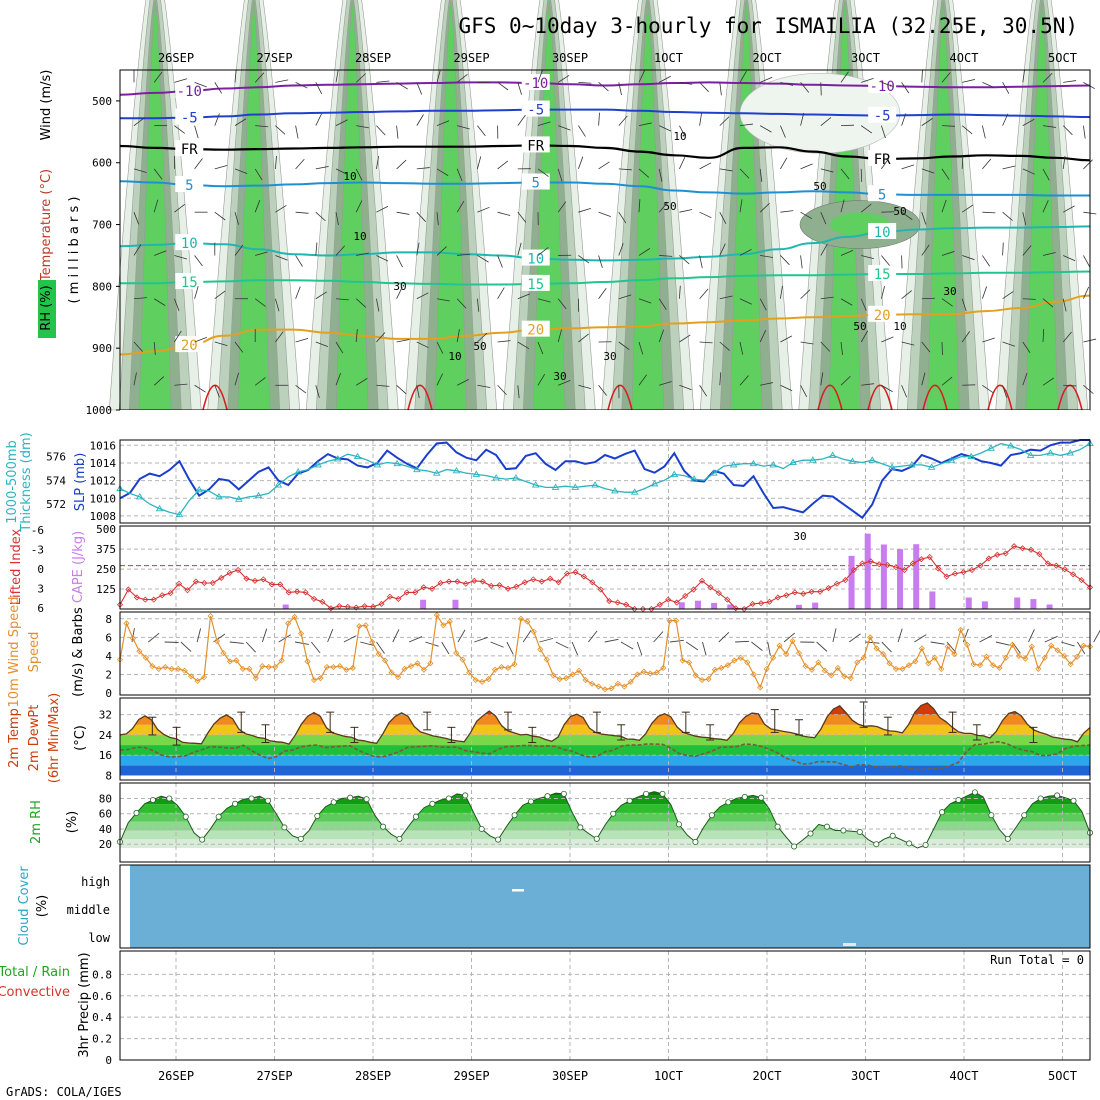  Describe the element at coordinates (610, 906) in the screenshot. I see `cloud-cover-fill` at that location.